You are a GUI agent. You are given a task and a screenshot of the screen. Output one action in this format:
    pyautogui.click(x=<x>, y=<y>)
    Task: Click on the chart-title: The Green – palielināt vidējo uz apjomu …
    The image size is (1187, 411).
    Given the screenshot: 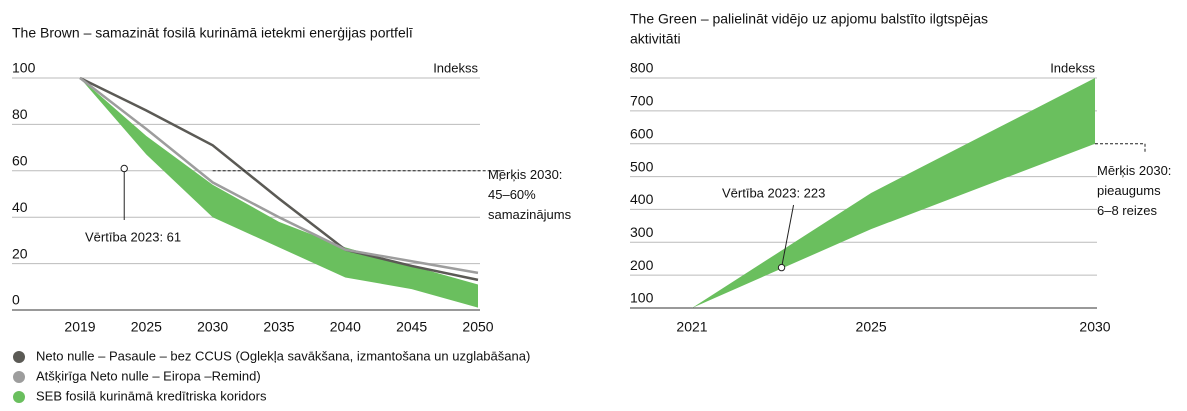 What is the action you would take?
    pyautogui.click(x=809, y=19)
    